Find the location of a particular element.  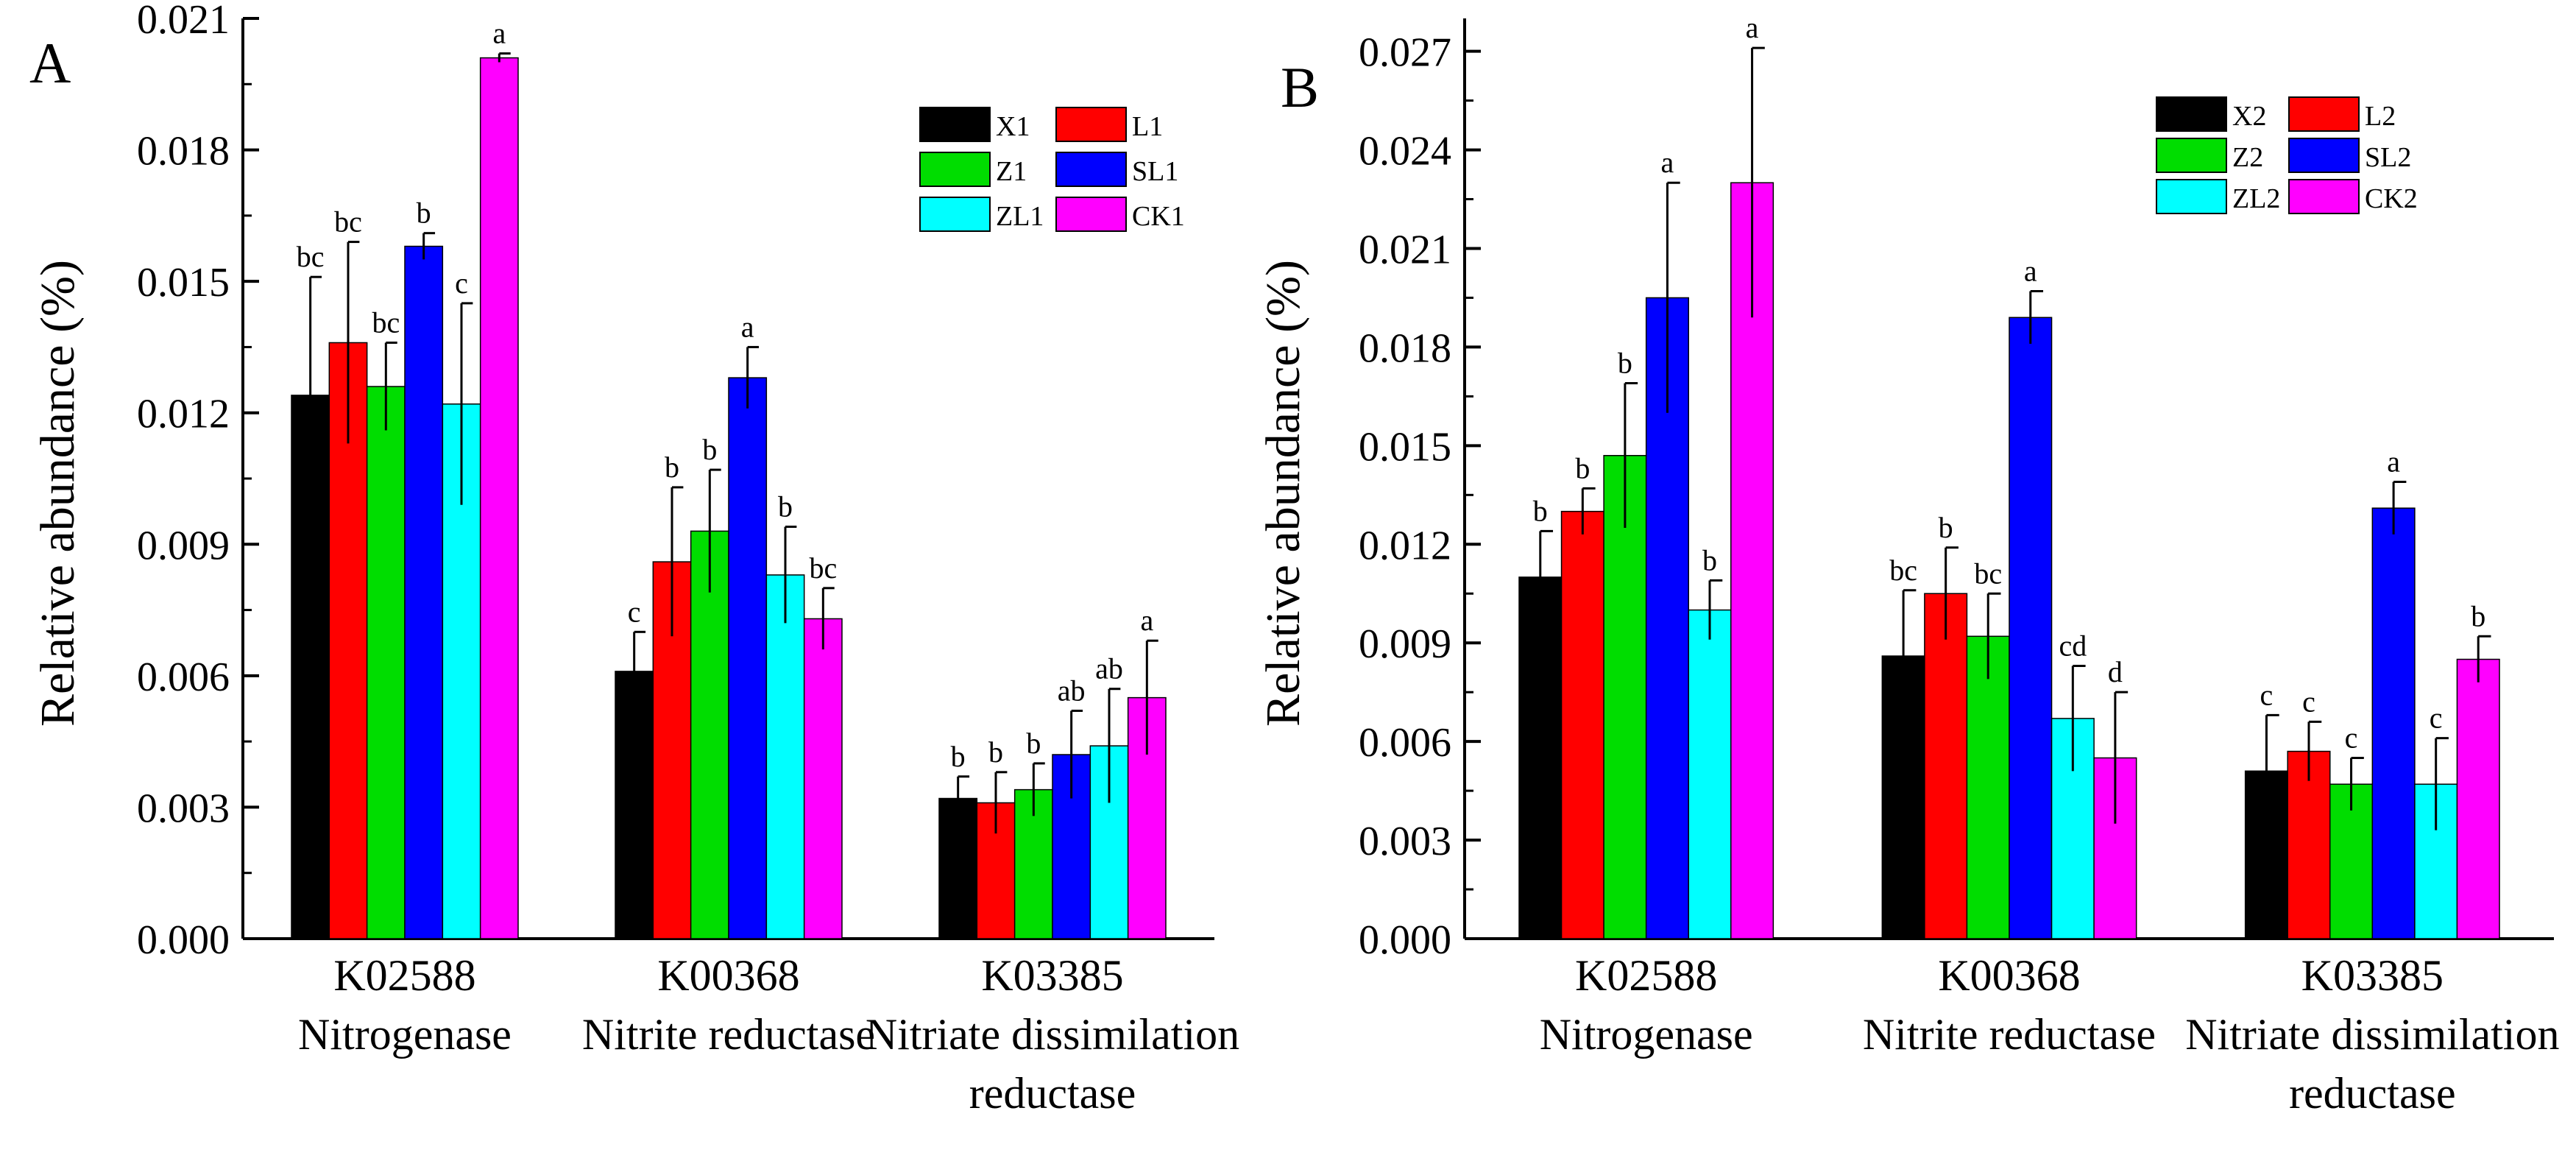

legend-label: CK2 is located at coordinates (2391, 198).